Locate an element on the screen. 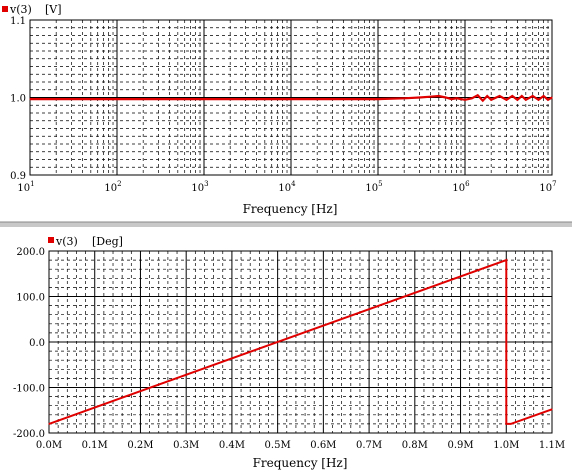  legend-label-magnitude: v(3) is located at coordinates (20, 9).